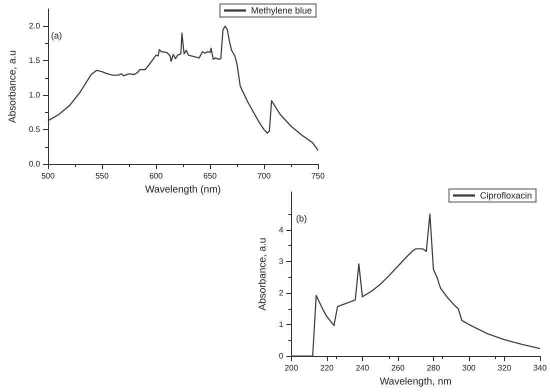  I want to click on x-tick-label: 550, so click(102, 176).